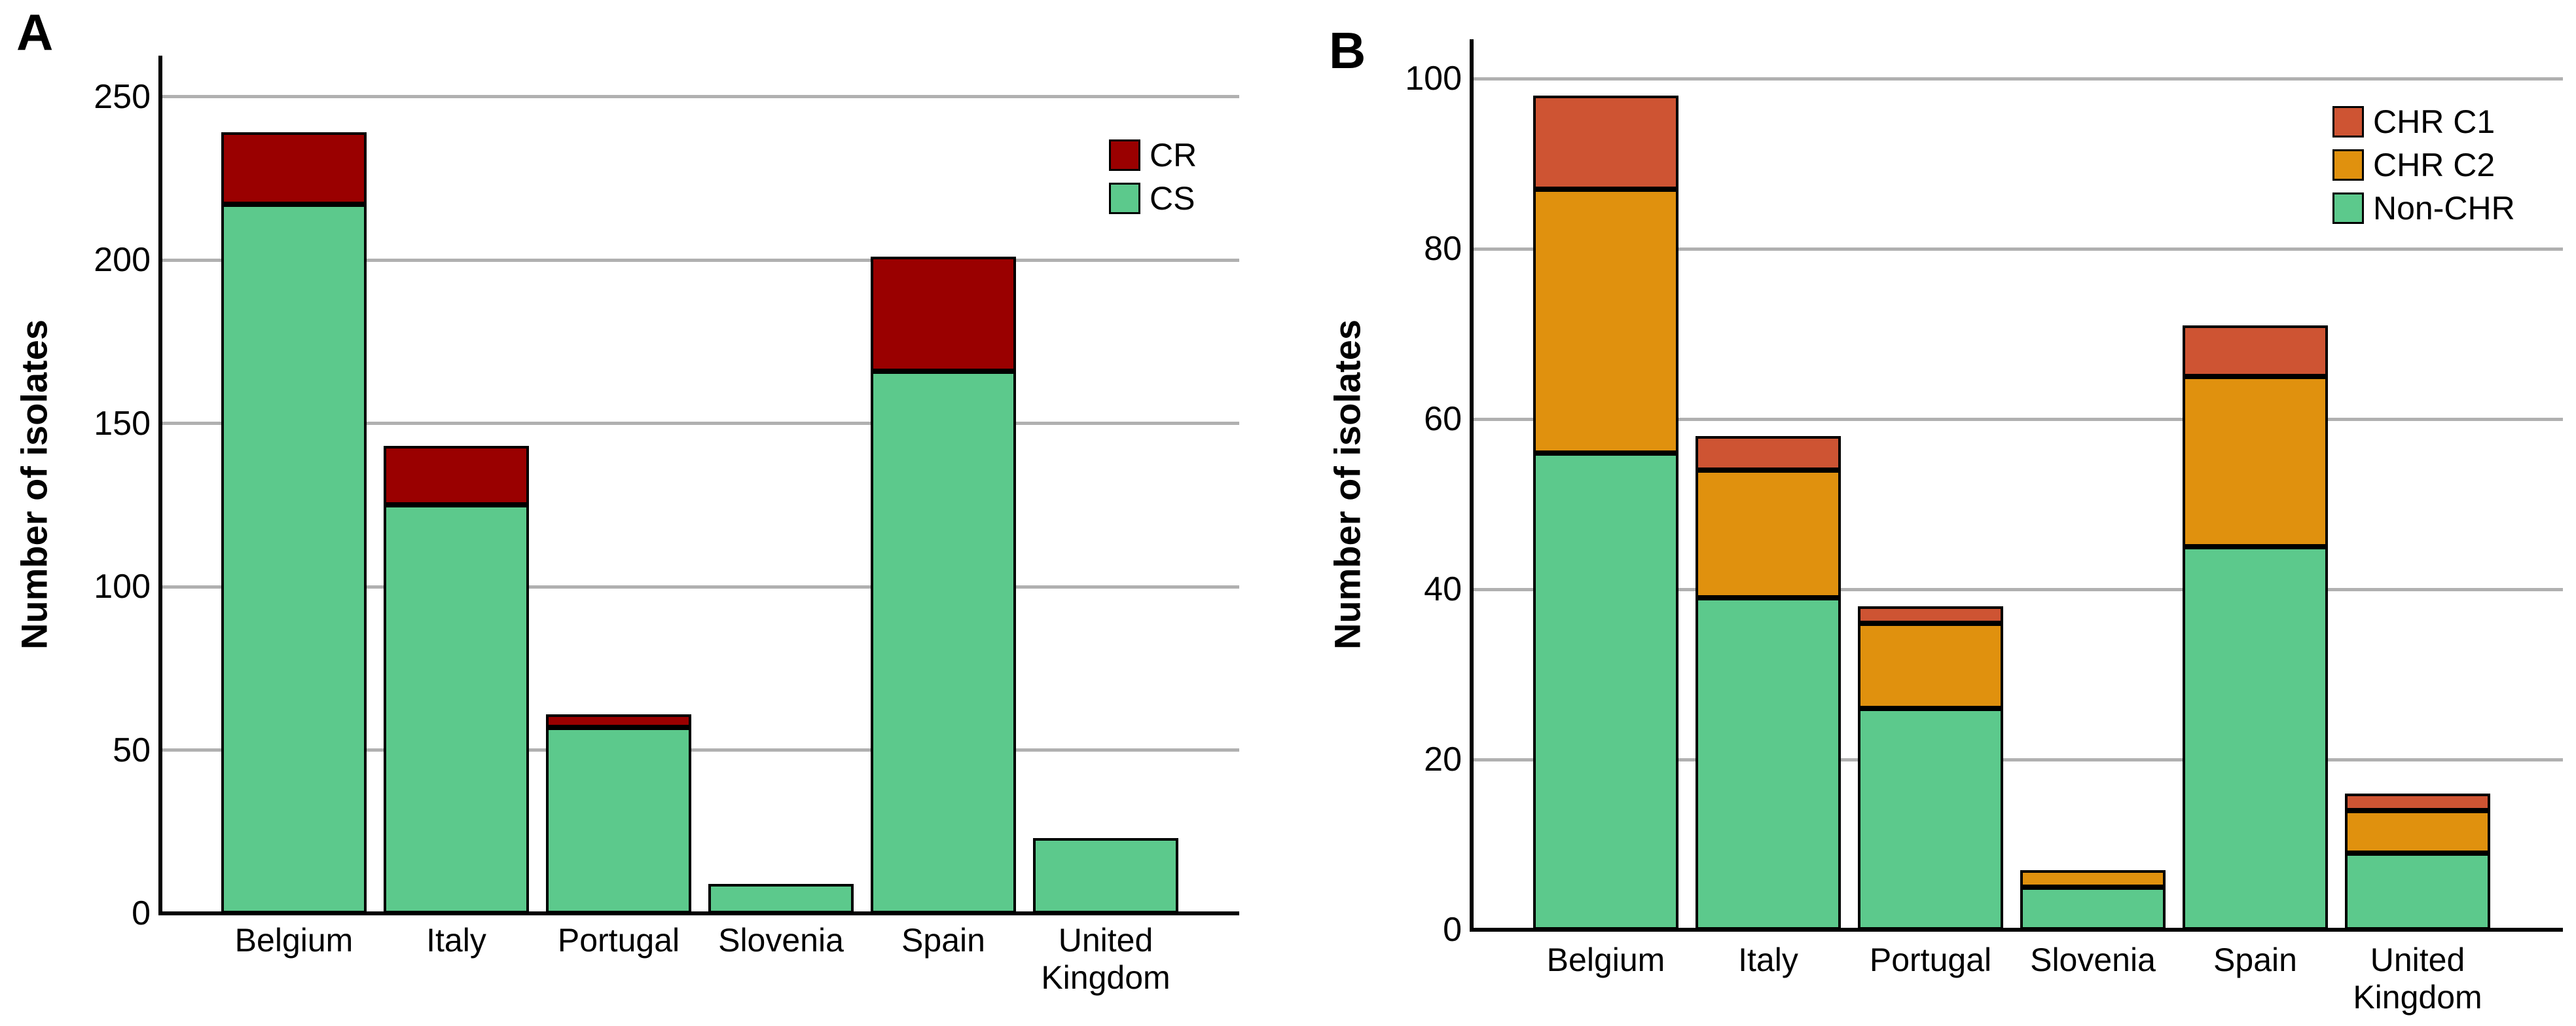 This screenshot has width=2576, height=1026. What do you see at coordinates (1172, 198) in the screenshot?
I see `legend-label: CS` at bounding box center [1172, 198].